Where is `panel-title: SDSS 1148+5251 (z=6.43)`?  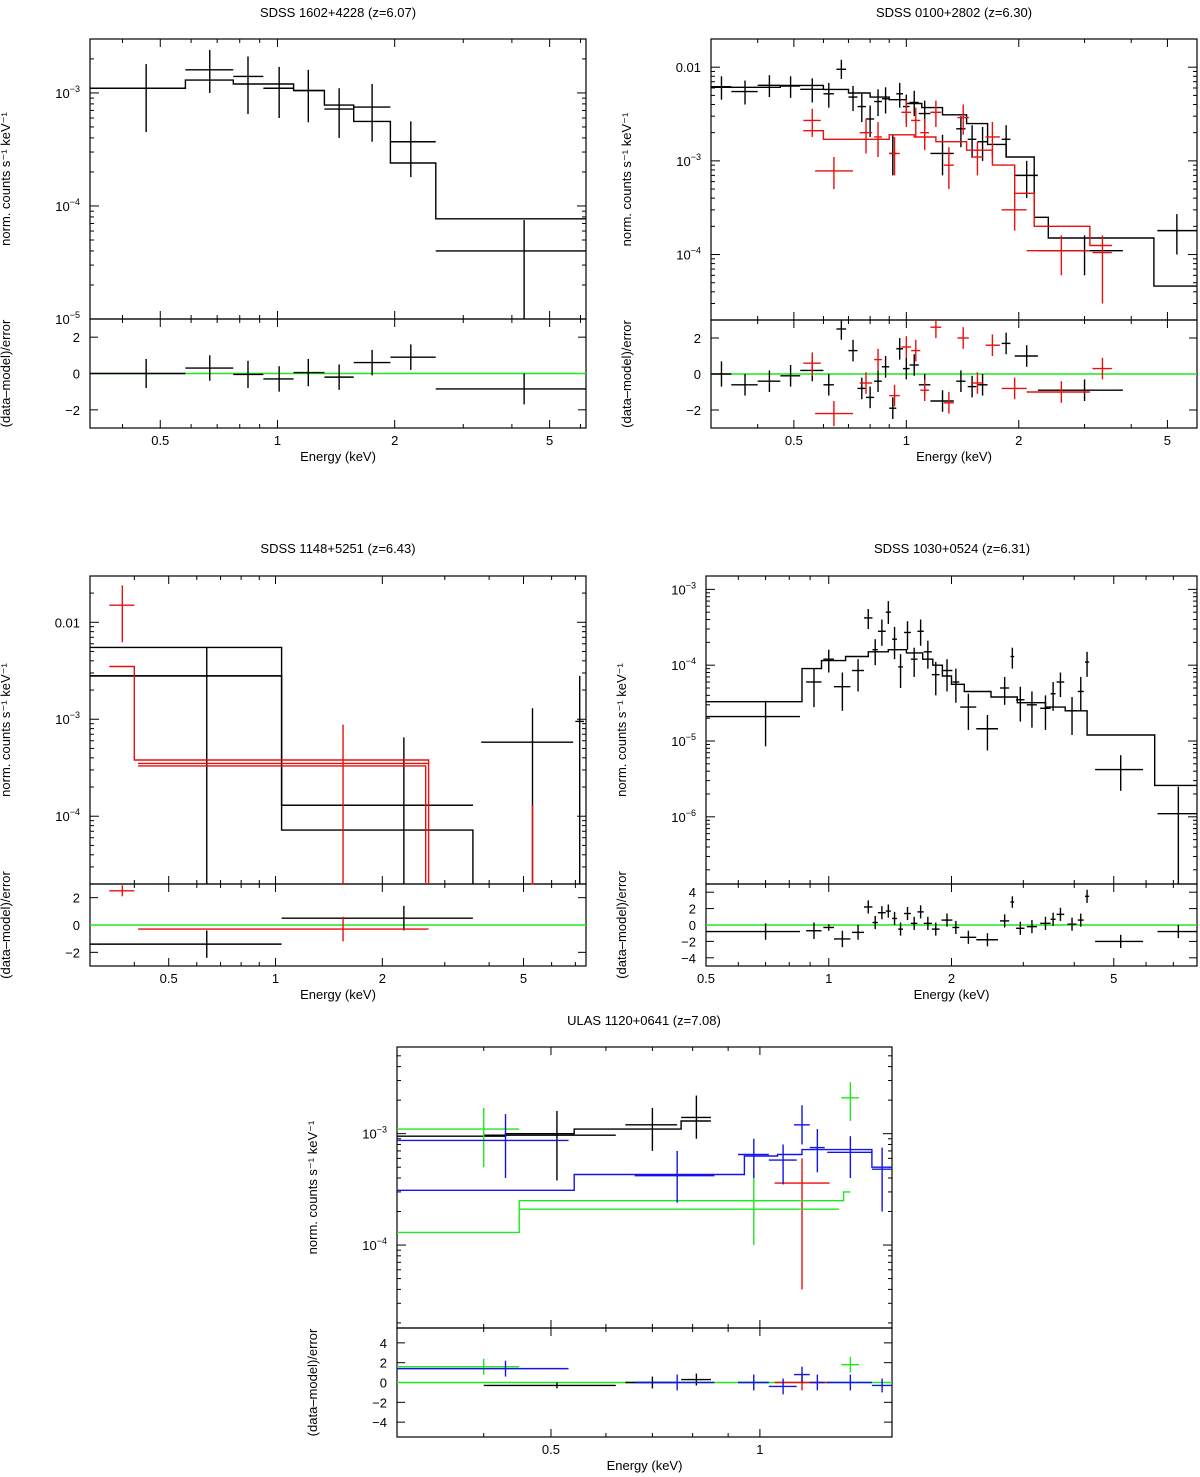
panel-title: SDSS 1148+5251 (z=6.43) is located at coordinates (337, 548).